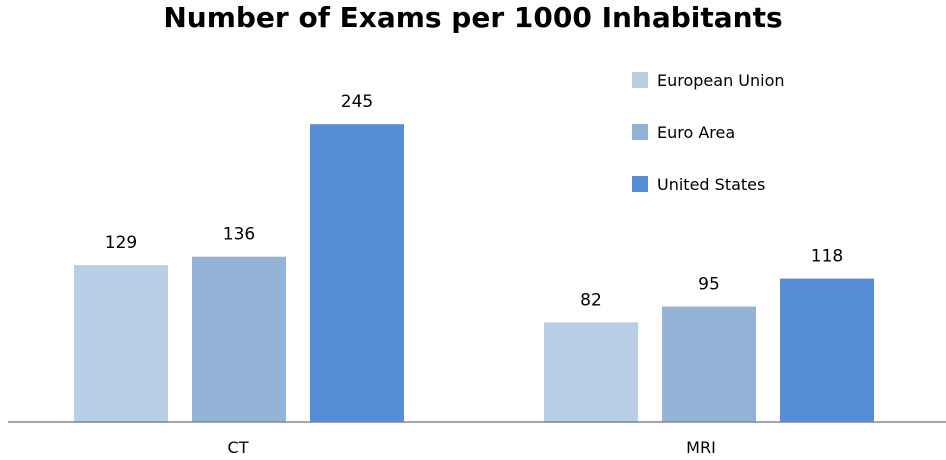 The height and width of the screenshot is (460, 946). Describe the element at coordinates (701, 447) in the screenshot. I see `category-label-mri: MRI` at that location.